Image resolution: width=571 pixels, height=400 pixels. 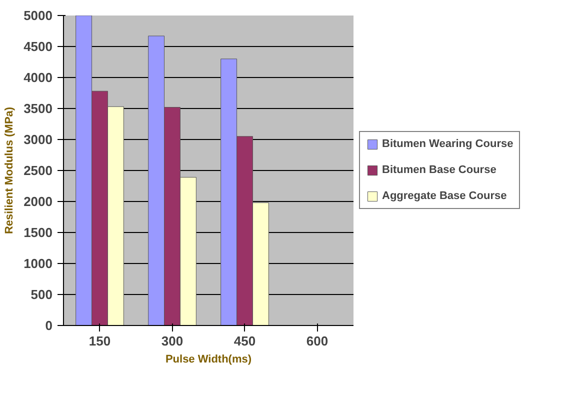 I want to click on legend-label: Bitumen Wearing Course, so click(x=448, y=144).